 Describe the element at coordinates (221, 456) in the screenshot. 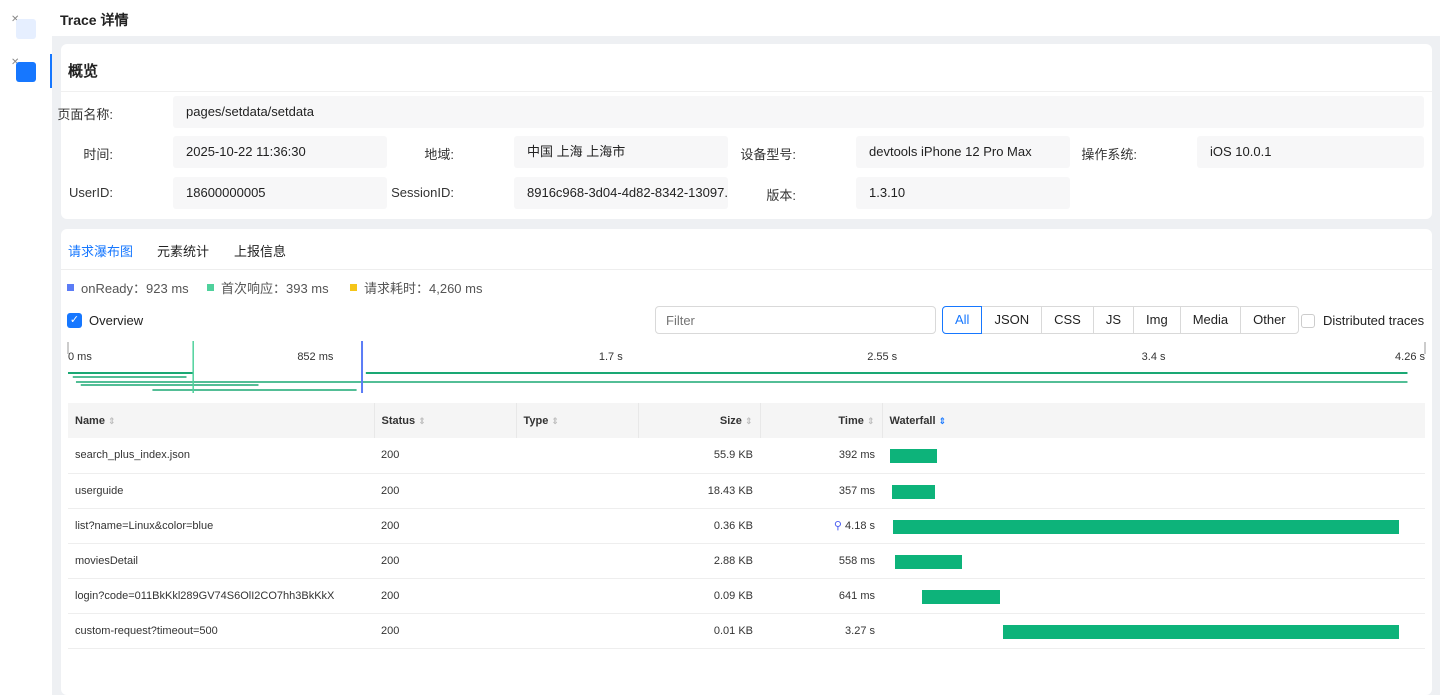

I see `request-name: search_plus_index.json` at that location.